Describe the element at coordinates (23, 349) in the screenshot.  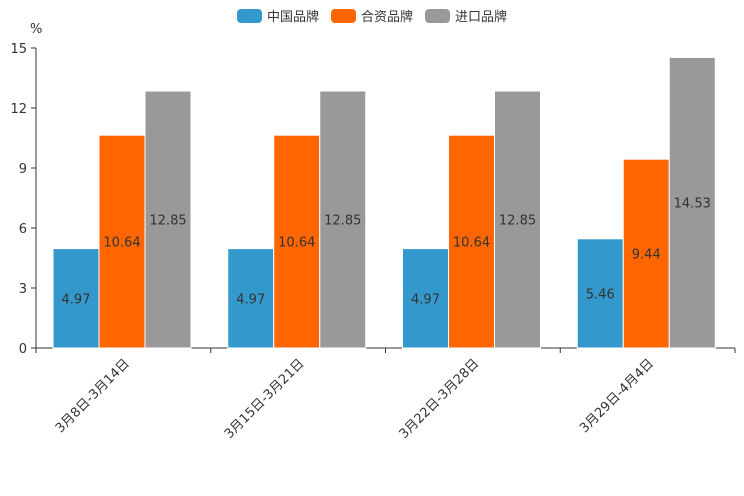
I see `y-tick-label: 0` at that location.